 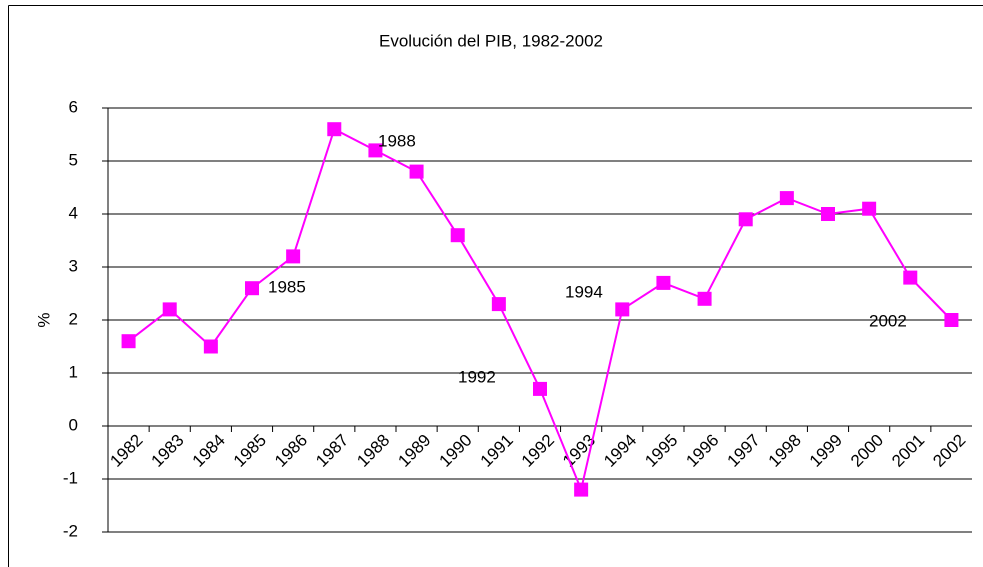 I want to click on y-tick-label: 1, so click(x=73, y=371).